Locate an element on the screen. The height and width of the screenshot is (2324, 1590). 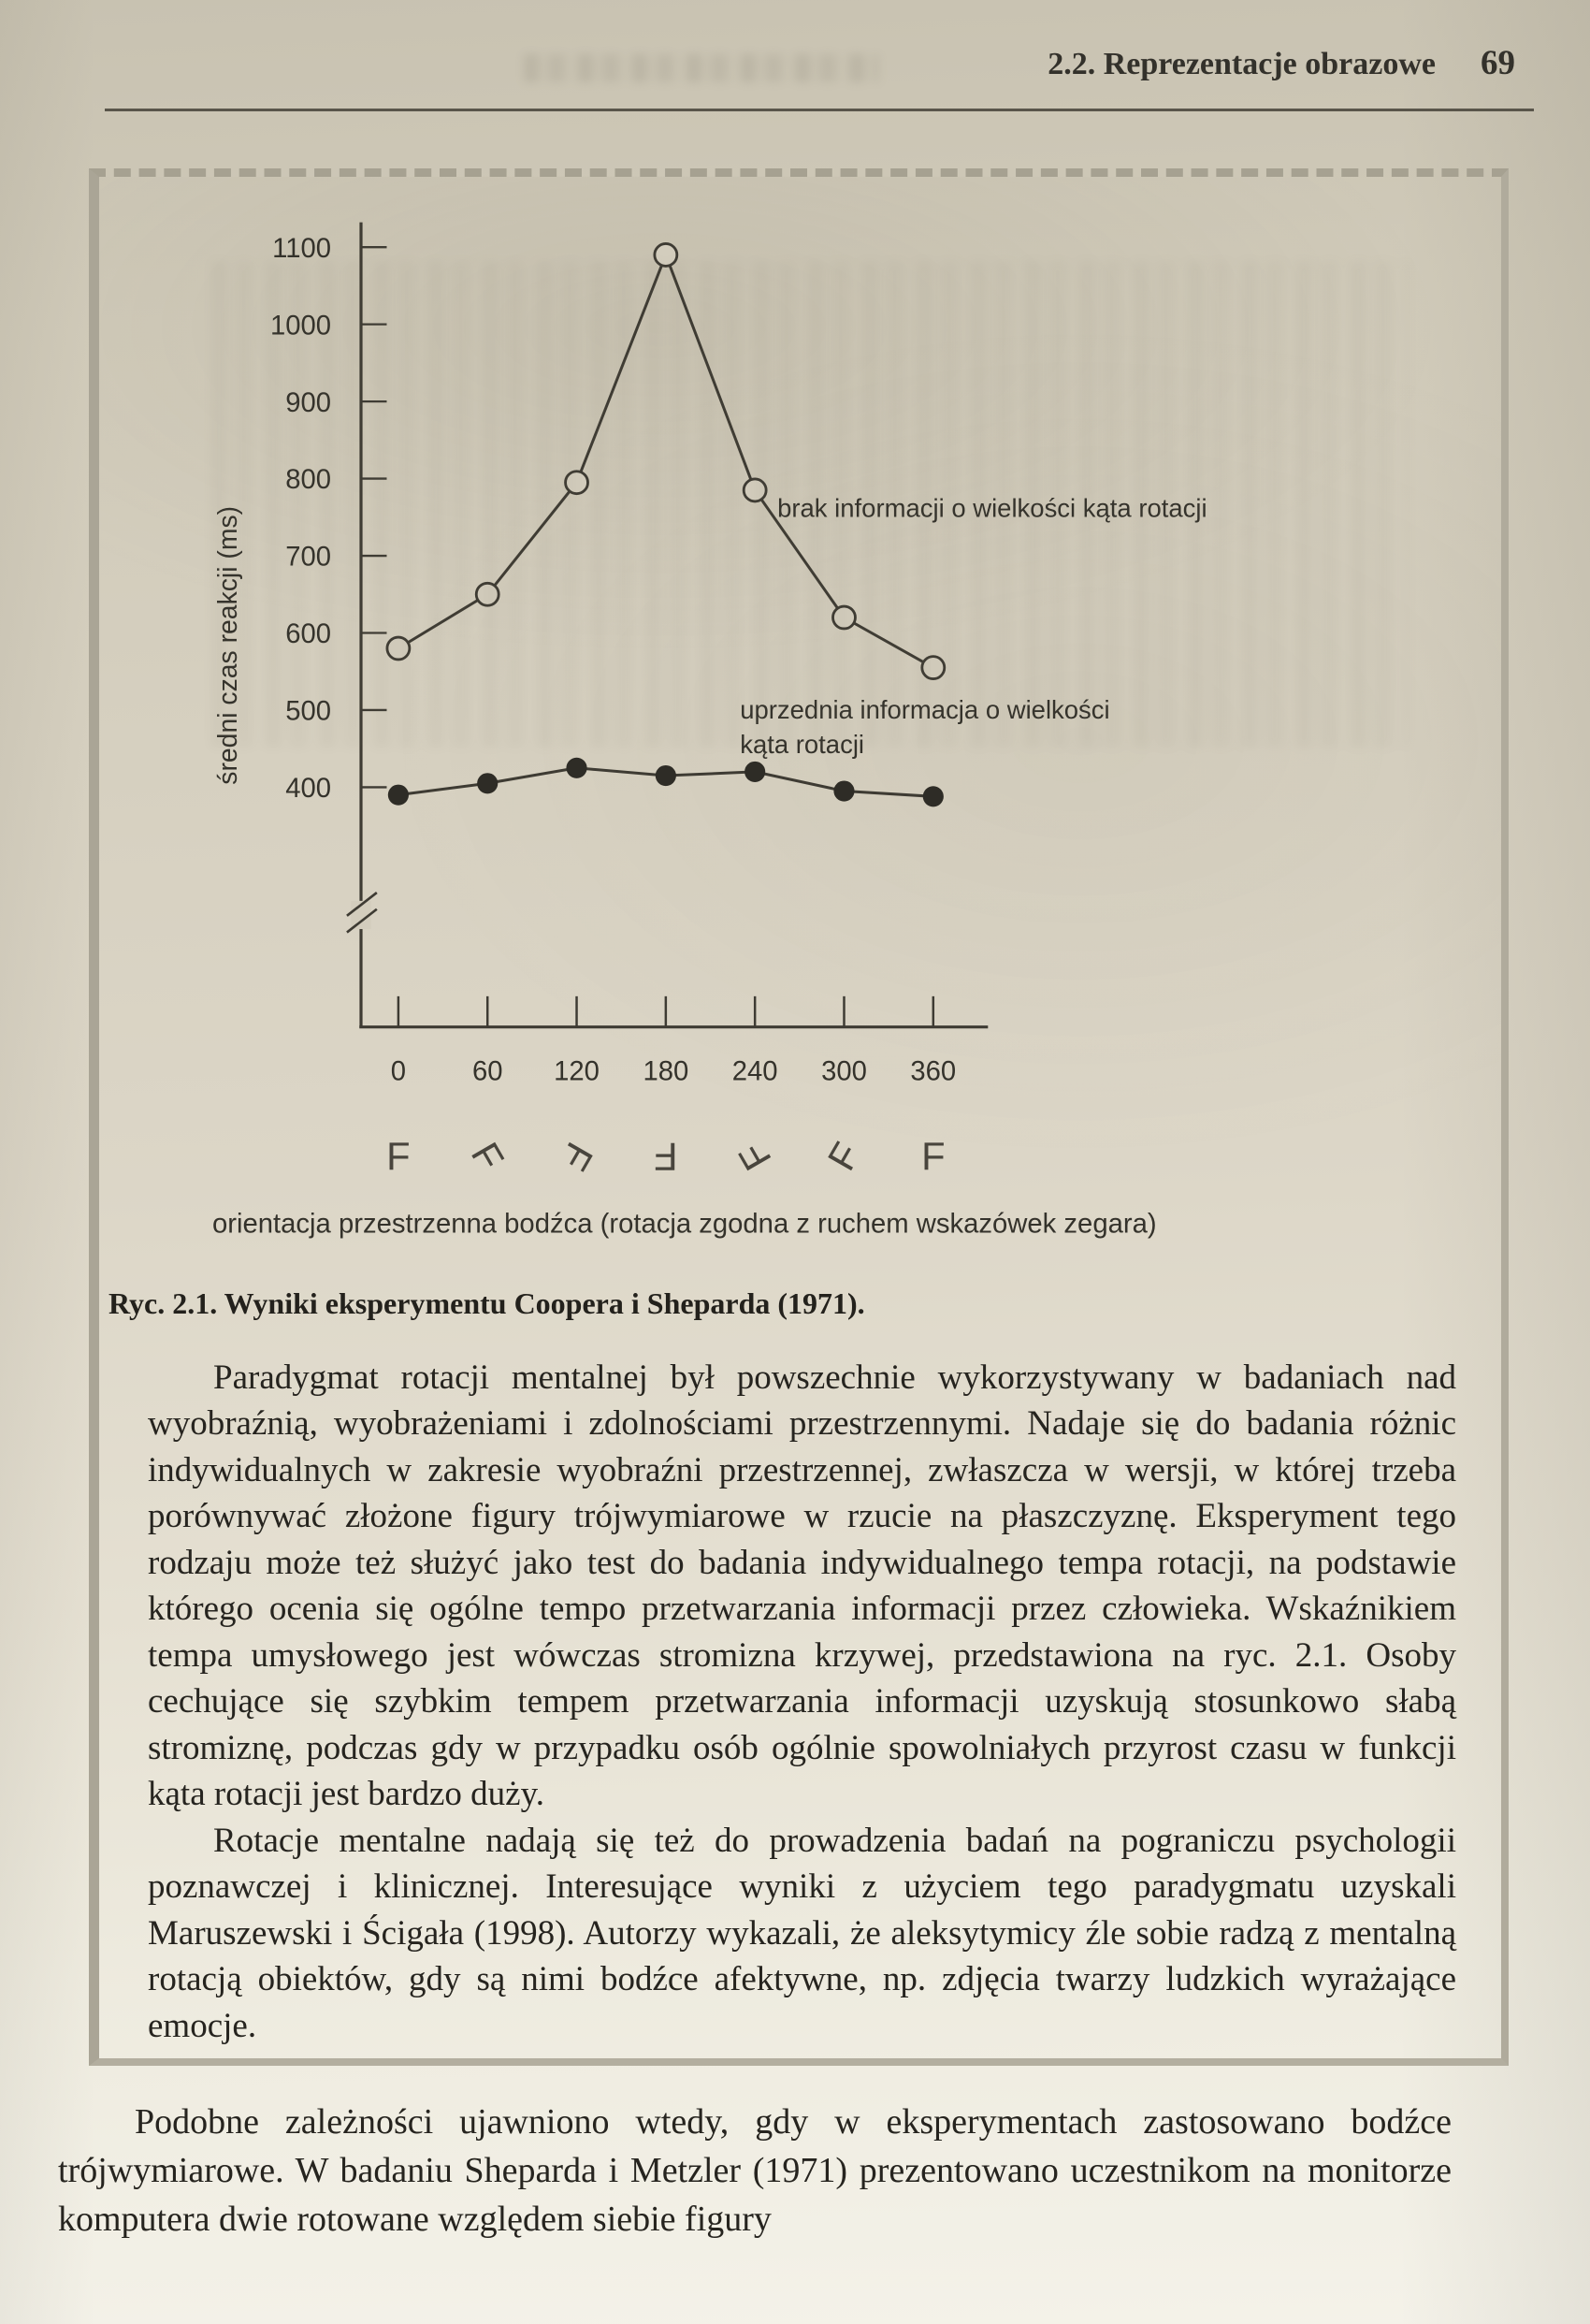
series-annotation: brak informacji o wielkości kąta rotacji is located at coordinates (992, 508).